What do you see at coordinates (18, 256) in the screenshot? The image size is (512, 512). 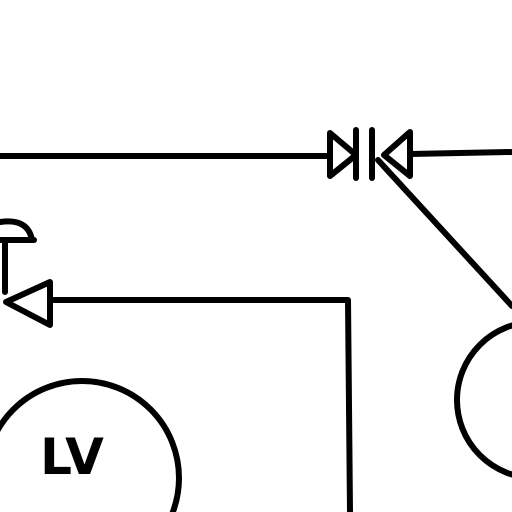 I see `control-valve-actuator` at bounding box center [18, 256].